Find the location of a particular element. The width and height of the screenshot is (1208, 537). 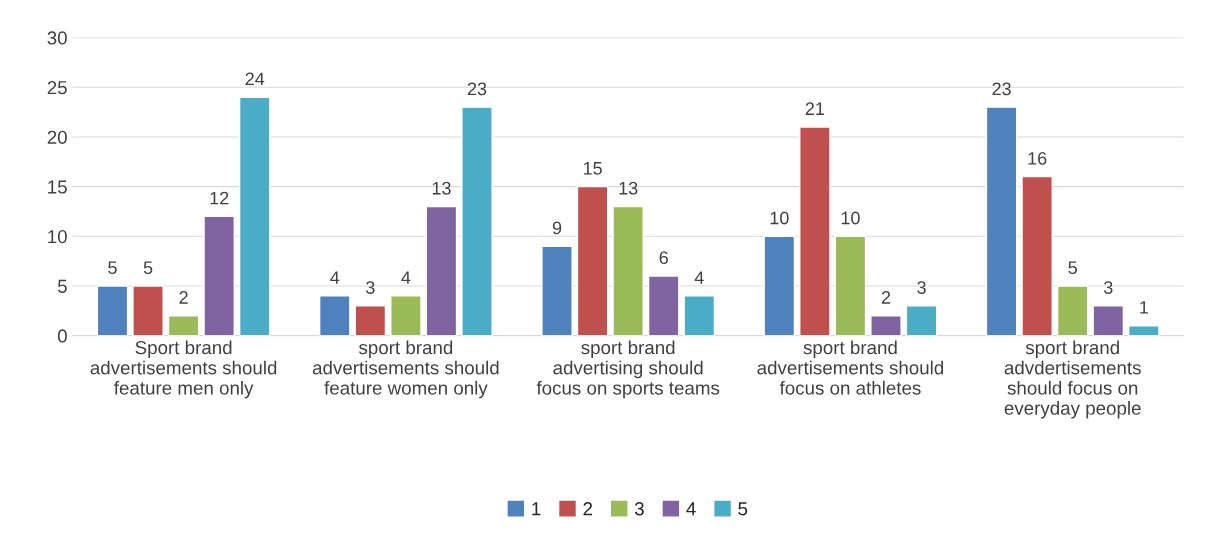

data-label: 9 is located at coordinates (557, 228).